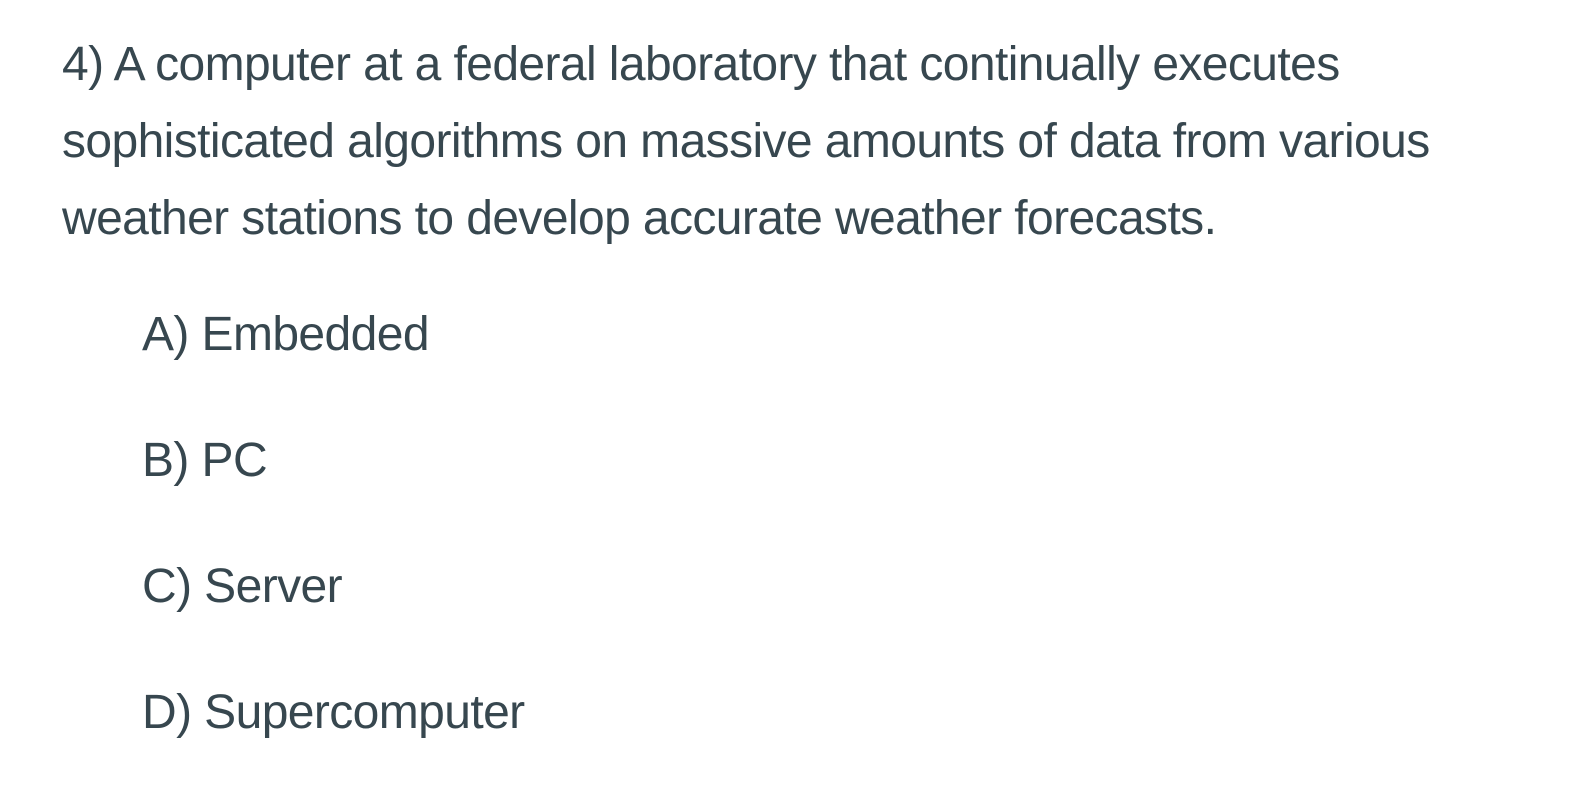 The height and width of the screenshot is (804, 1574). Describe the element at coordinates (333, 712) in the screenshot. I see `answer-option-d: D) Supercomputer` at that location.